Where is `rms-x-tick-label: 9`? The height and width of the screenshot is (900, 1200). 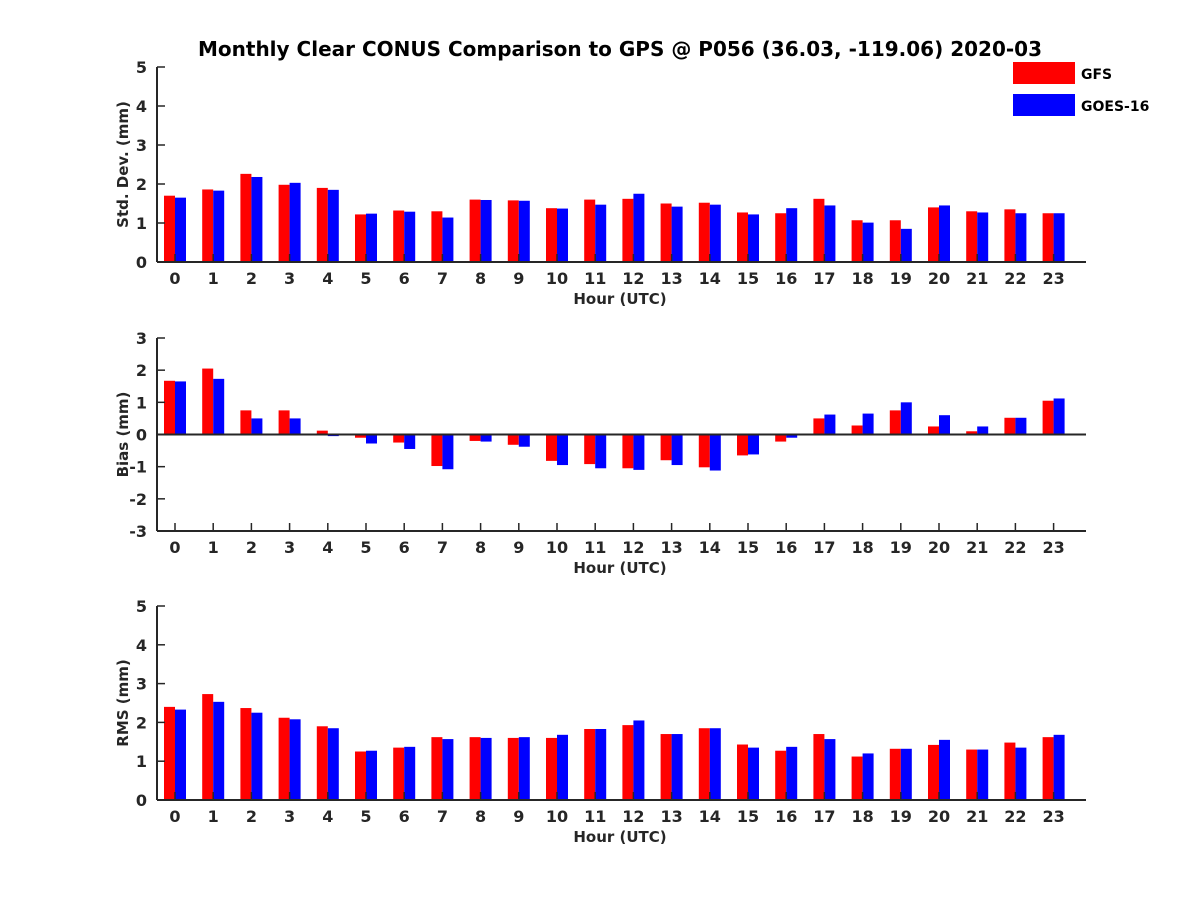
rms-x-tick-label: 9 is located at coordinates (518, 816).